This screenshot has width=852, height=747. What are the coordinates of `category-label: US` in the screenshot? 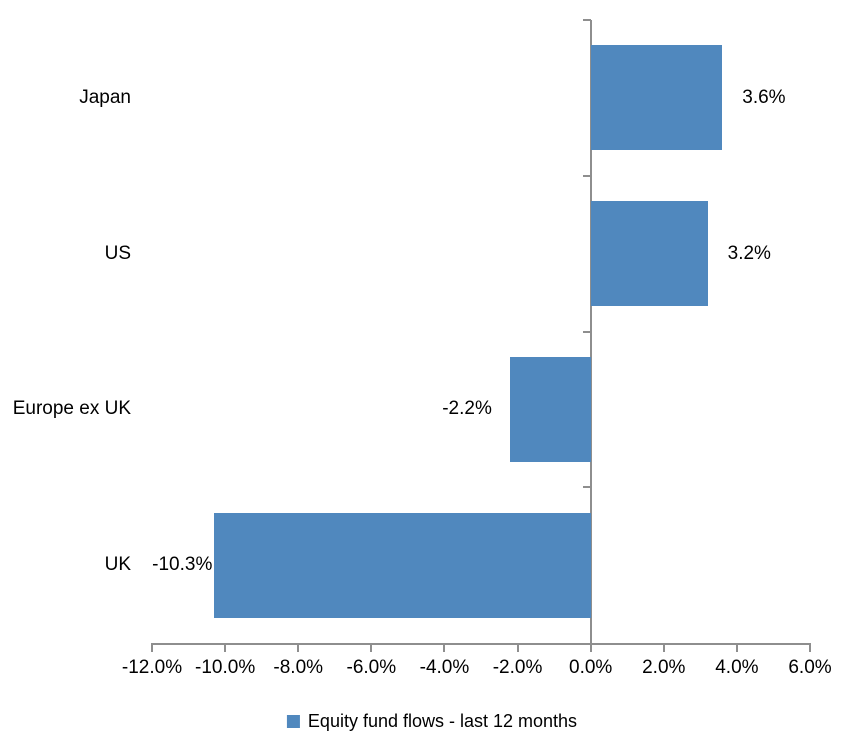 It's located at (117, 253).